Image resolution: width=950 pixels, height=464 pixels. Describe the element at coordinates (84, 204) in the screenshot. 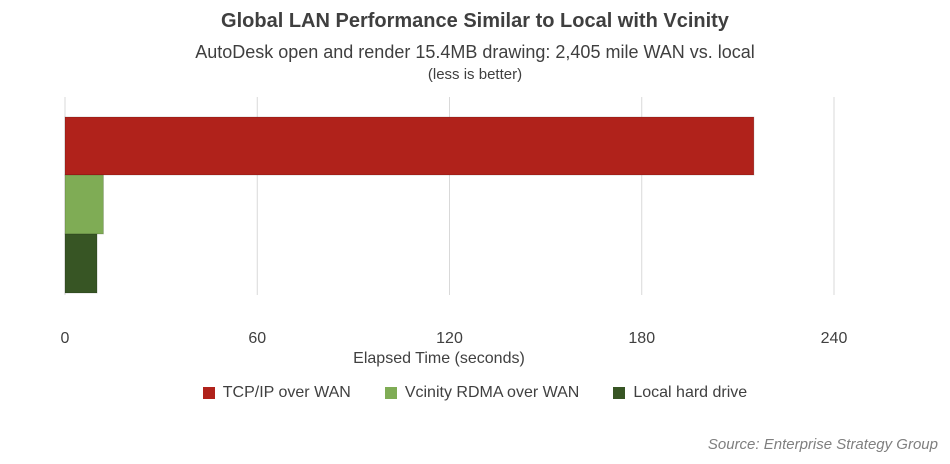

I see `bar-vcinity-rdma-over-wan` at that location.